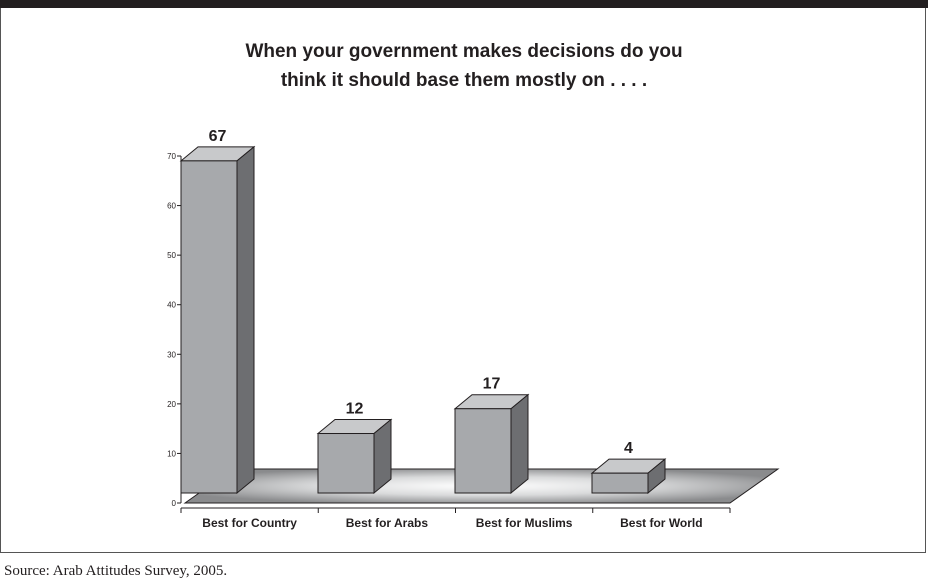 This screenshot has width=928, height=588. I want to click on bar-best-for-world, so click(628, 476).